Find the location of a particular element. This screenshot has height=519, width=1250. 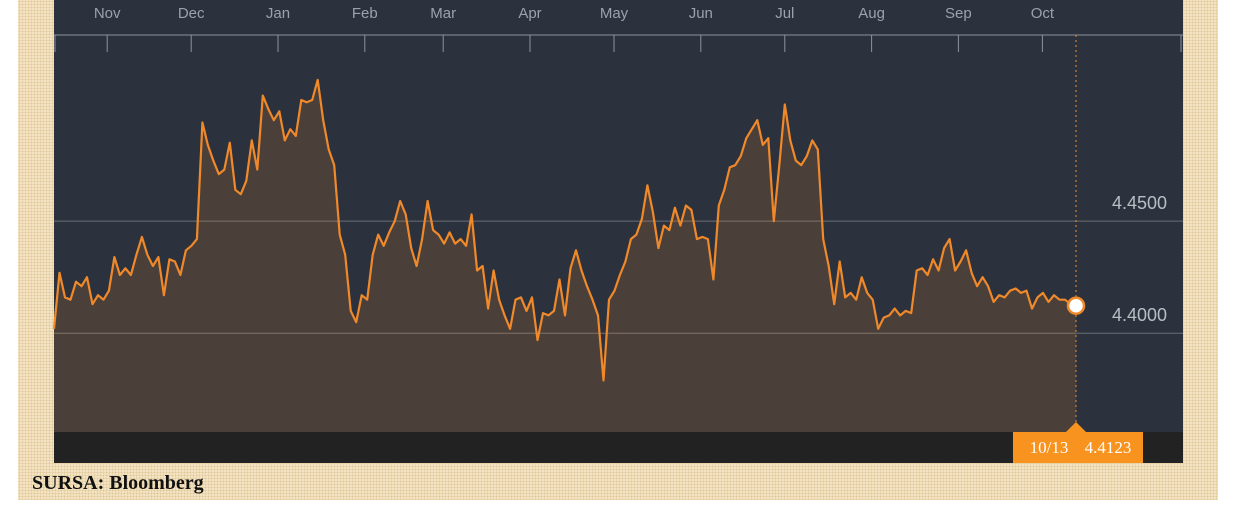

end-label-box is located at coordinates (1078, 447).